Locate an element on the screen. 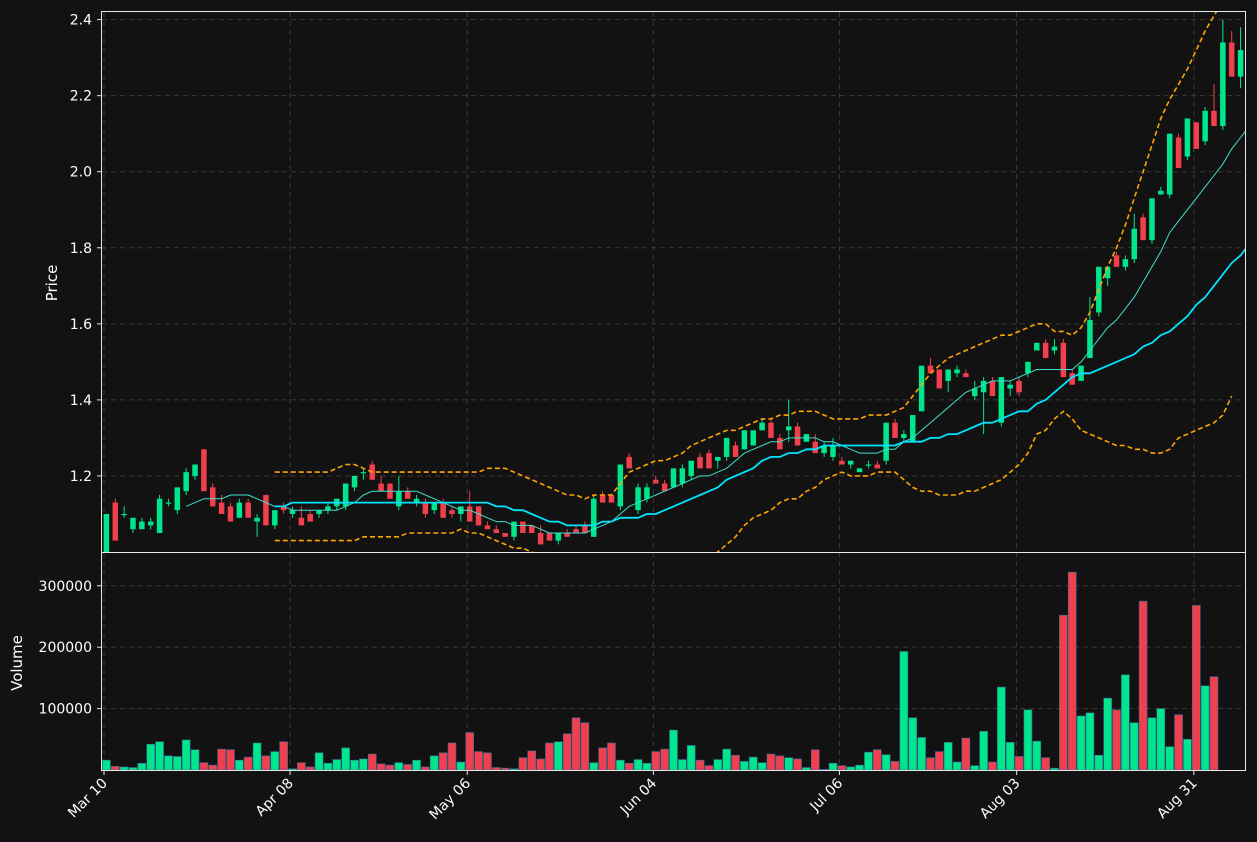 The width and height of the screenshot is (1257, 842). price-y-axis: 1.2 1.4 1.6 1.8 2.0 2.2 2.4 is located at coordinates (86, 249).